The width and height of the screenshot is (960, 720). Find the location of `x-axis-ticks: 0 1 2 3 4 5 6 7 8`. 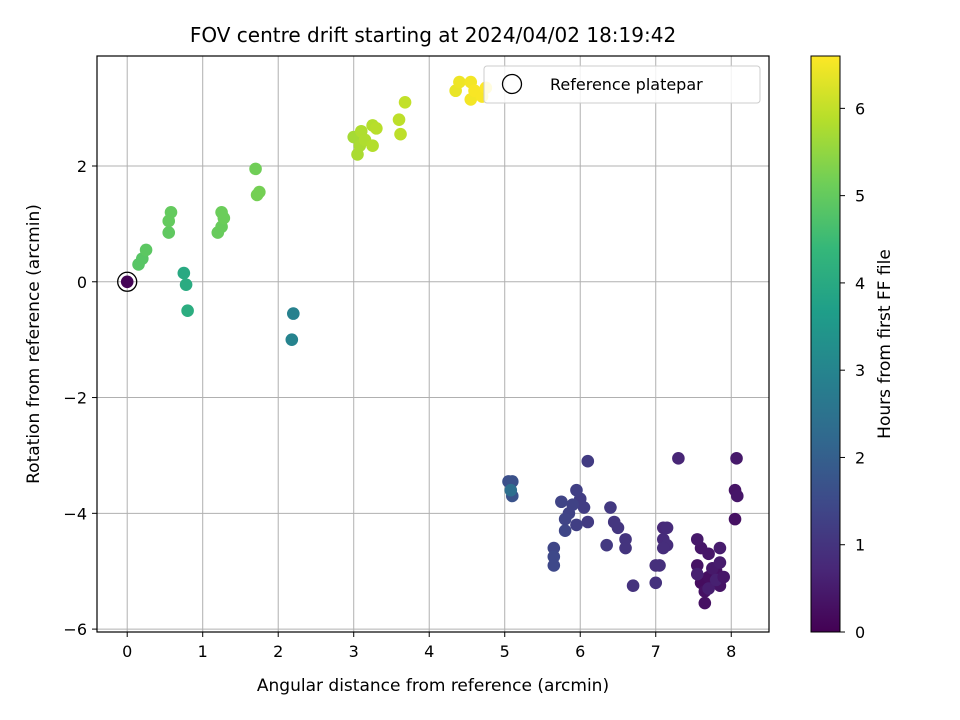

x-axis-ticks: 0 1 2 3 4 5 6 7 8 is located at coordinates (429, 646).